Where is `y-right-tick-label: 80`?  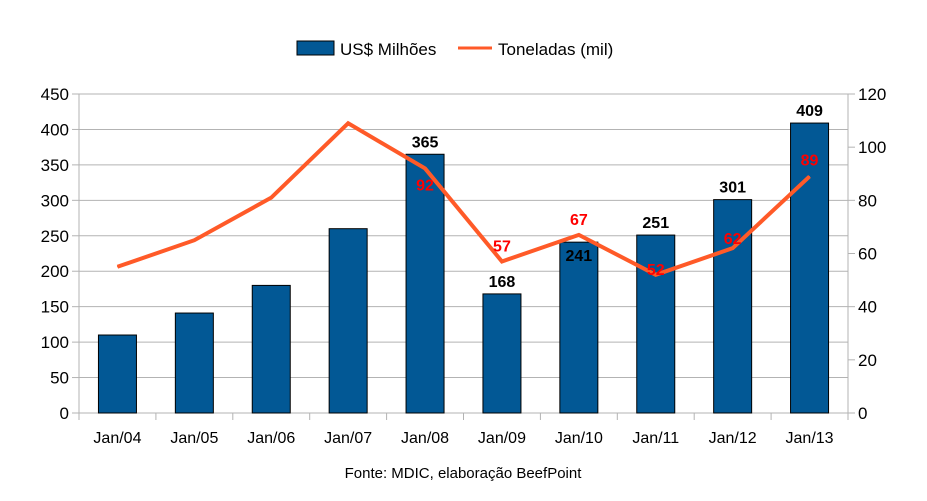
y-right-tick-label: 80 is located at coordinates (867, 200).